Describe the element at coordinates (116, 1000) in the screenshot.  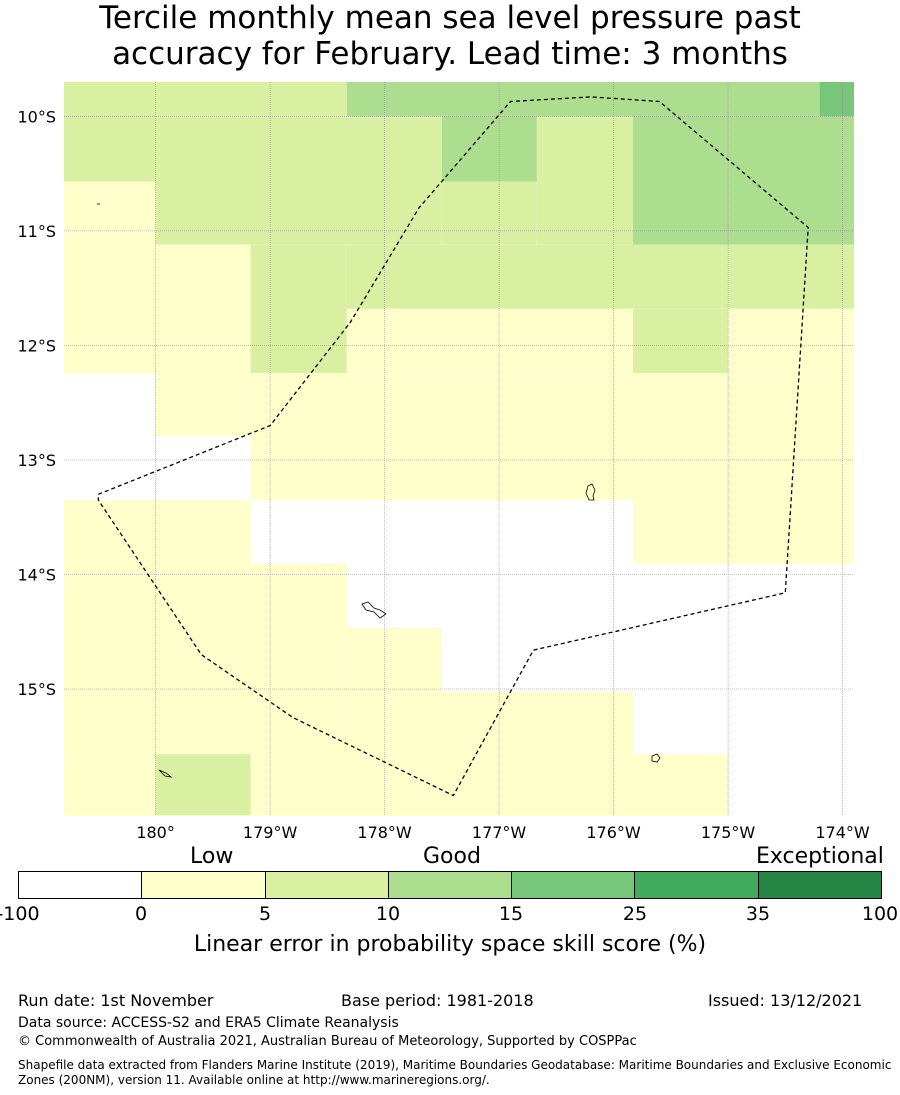
I see `run-date: Run date: 1st November` at that location.